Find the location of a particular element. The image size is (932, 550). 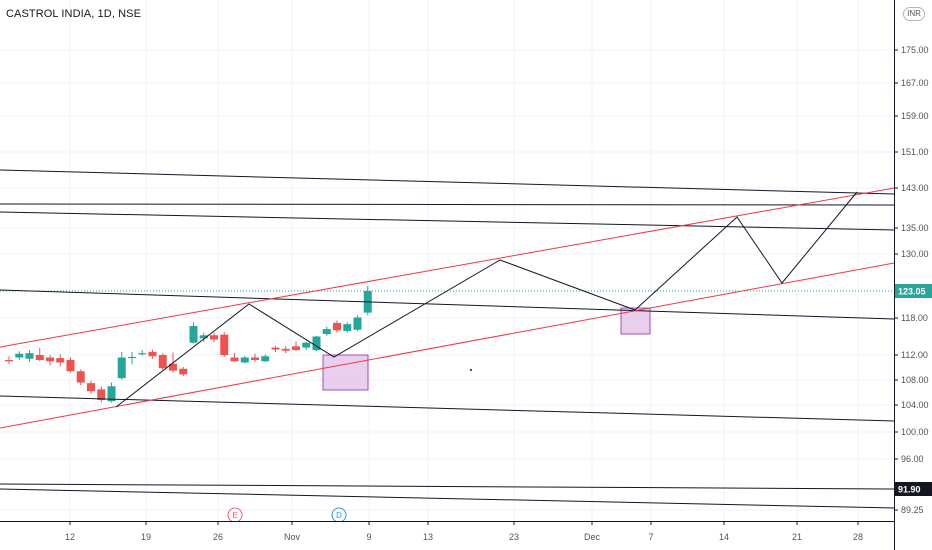

price-tick-label: 135.00 is located at coordinates (915, 228).